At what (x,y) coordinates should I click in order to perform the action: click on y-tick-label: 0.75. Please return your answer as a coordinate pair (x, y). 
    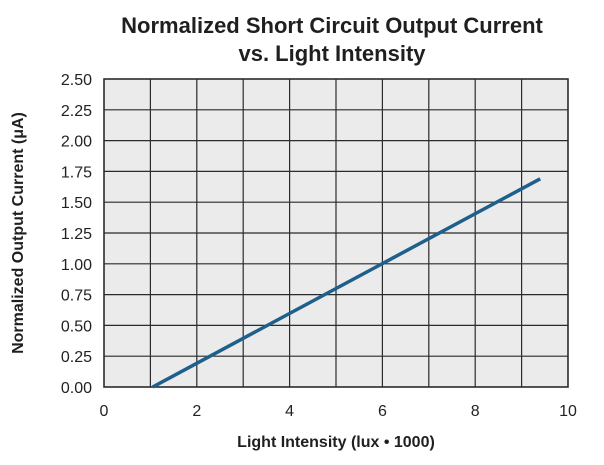
    Looking at the image, I should click on (76, 296).